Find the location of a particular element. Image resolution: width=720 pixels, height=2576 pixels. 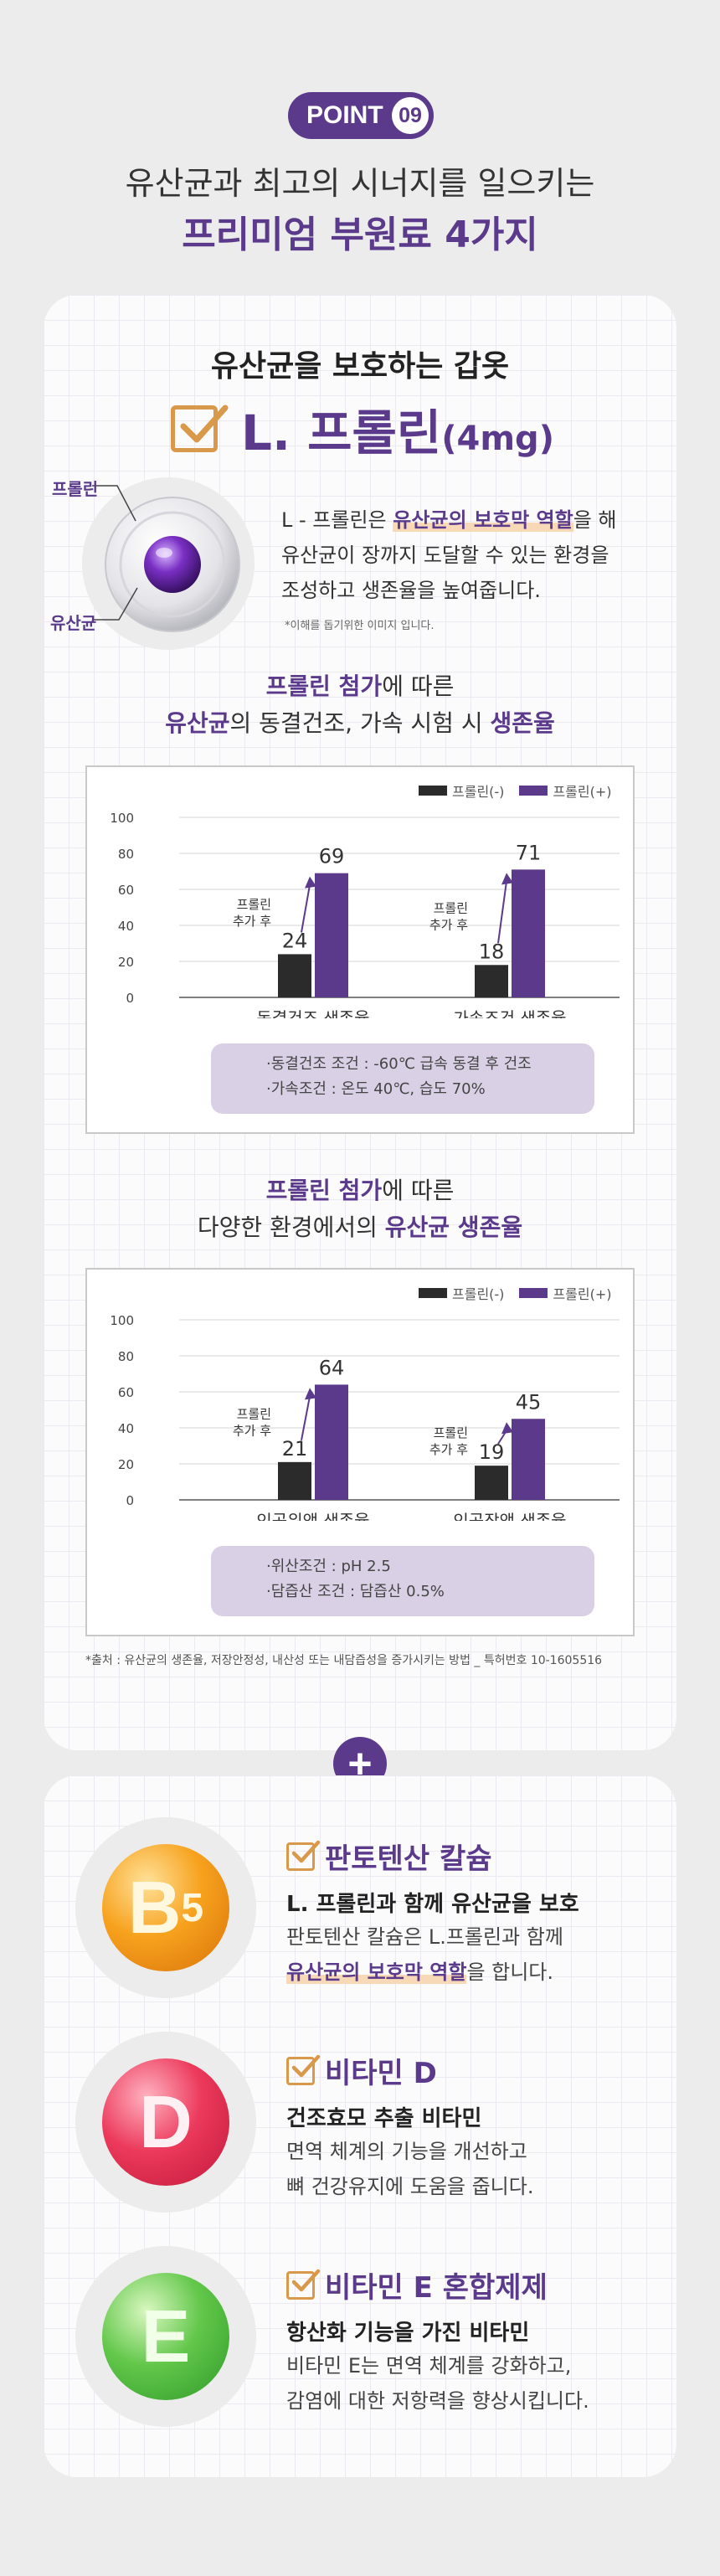

vitamin-e-icon: E is located at coordinates (165, 2336).